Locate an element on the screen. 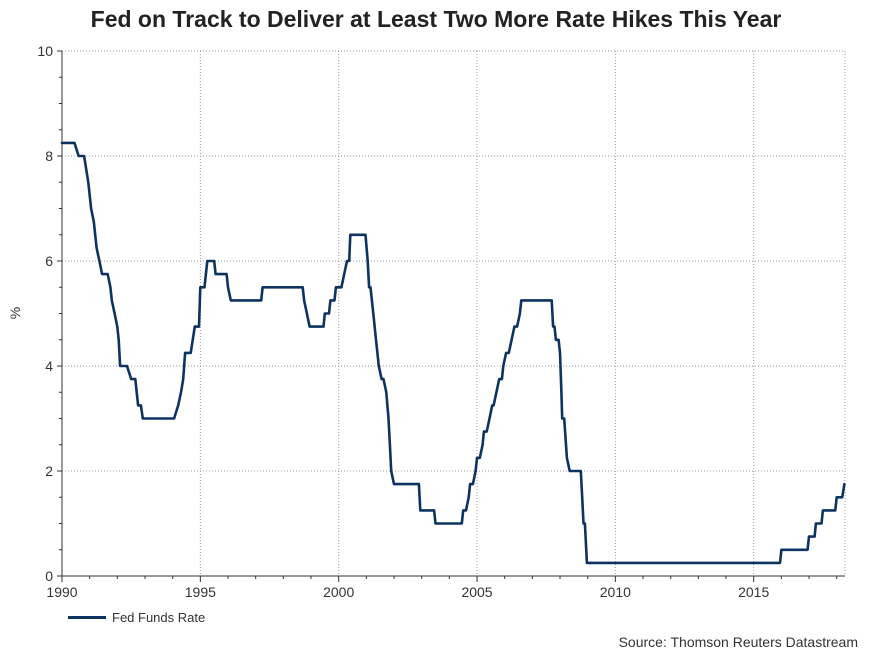  x-tick-label-1990: 1990 is located at coordinates (61, 592).